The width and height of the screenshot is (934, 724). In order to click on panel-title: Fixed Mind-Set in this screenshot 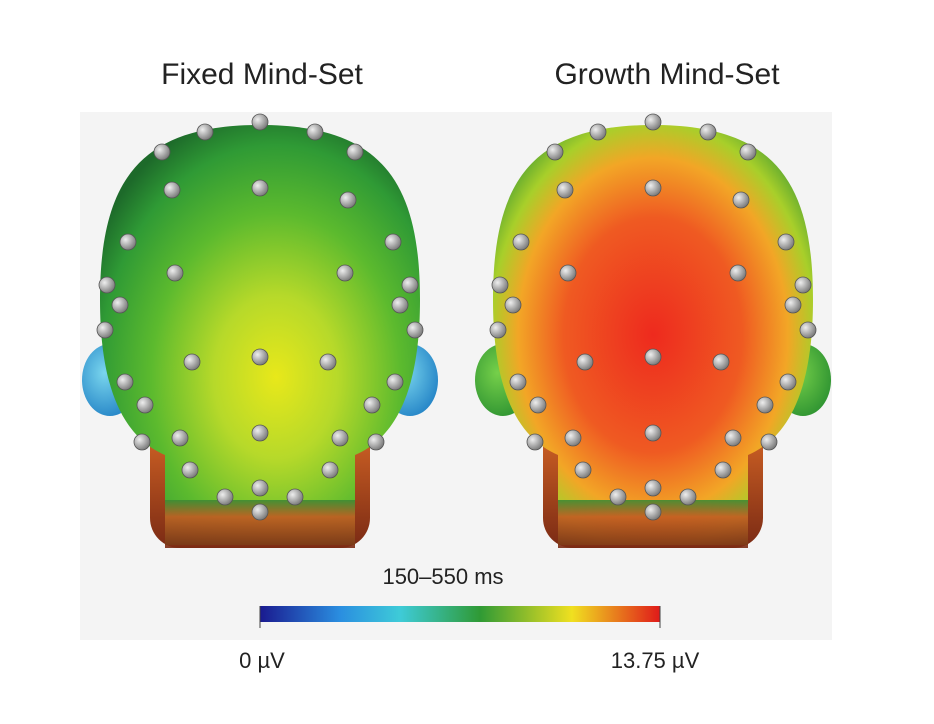, I will do `click(262, 74)`.